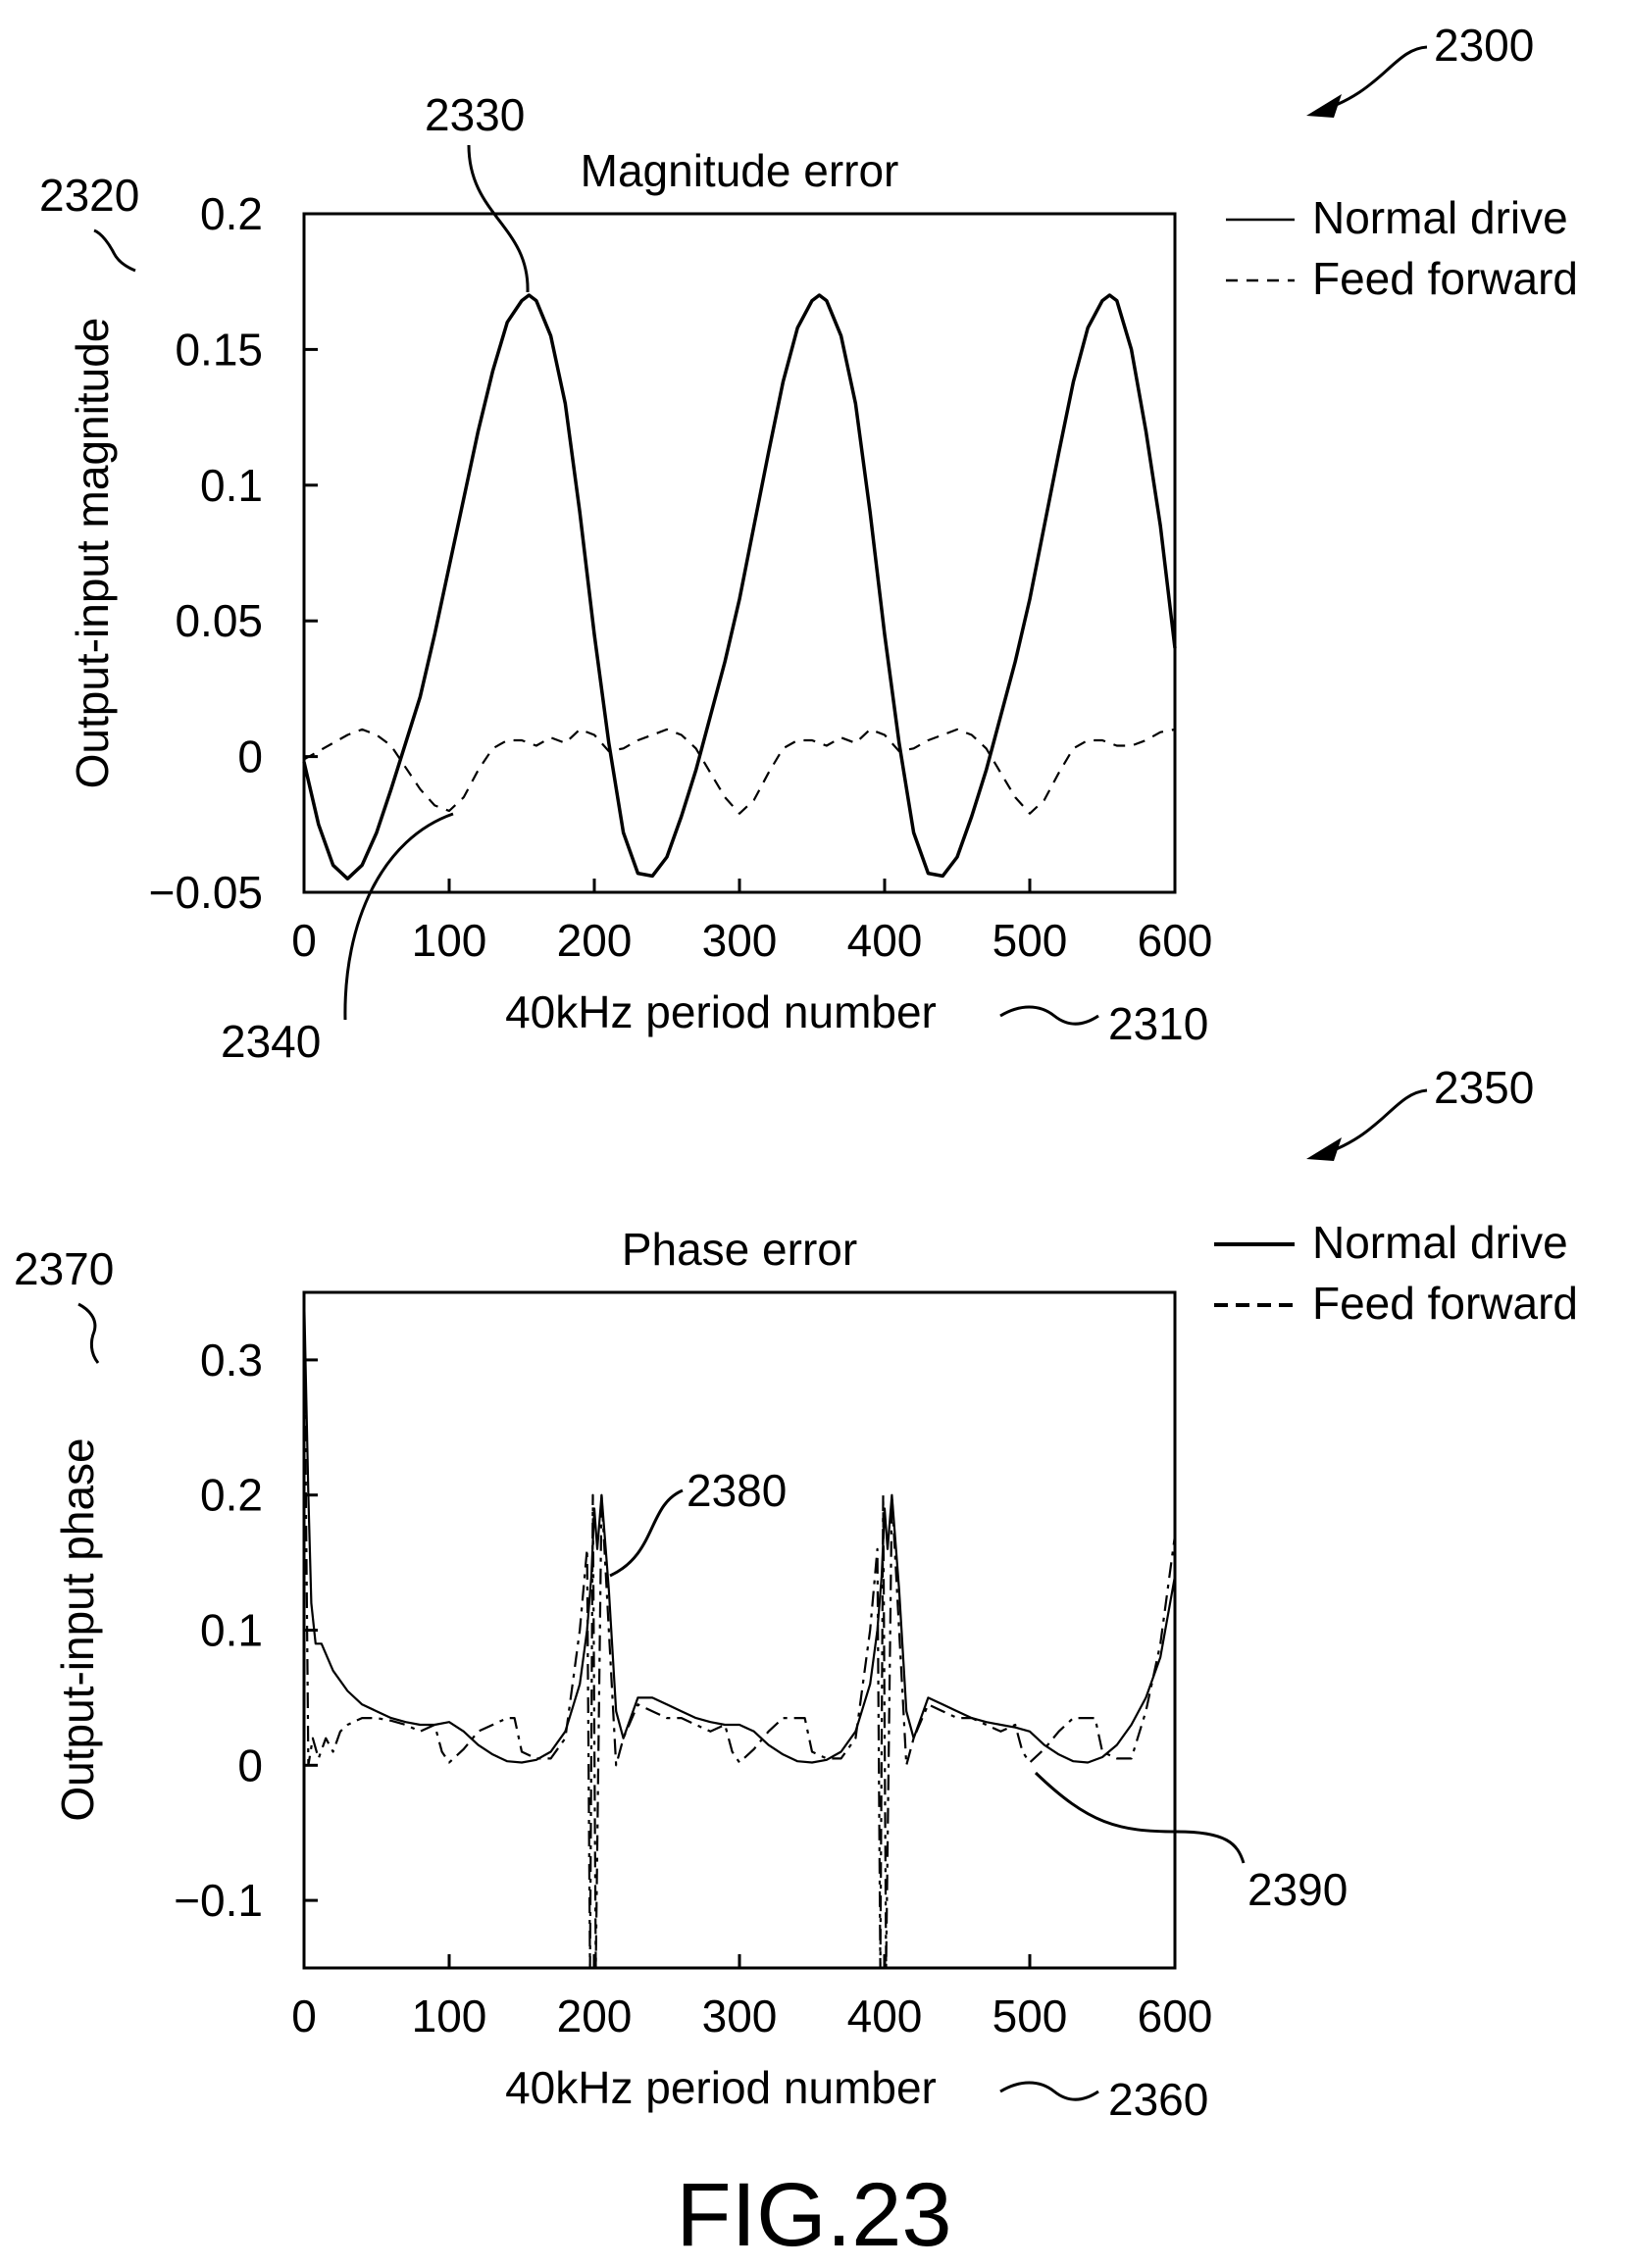  I want to click on ref-2300: 2300, so click(1484, 45).